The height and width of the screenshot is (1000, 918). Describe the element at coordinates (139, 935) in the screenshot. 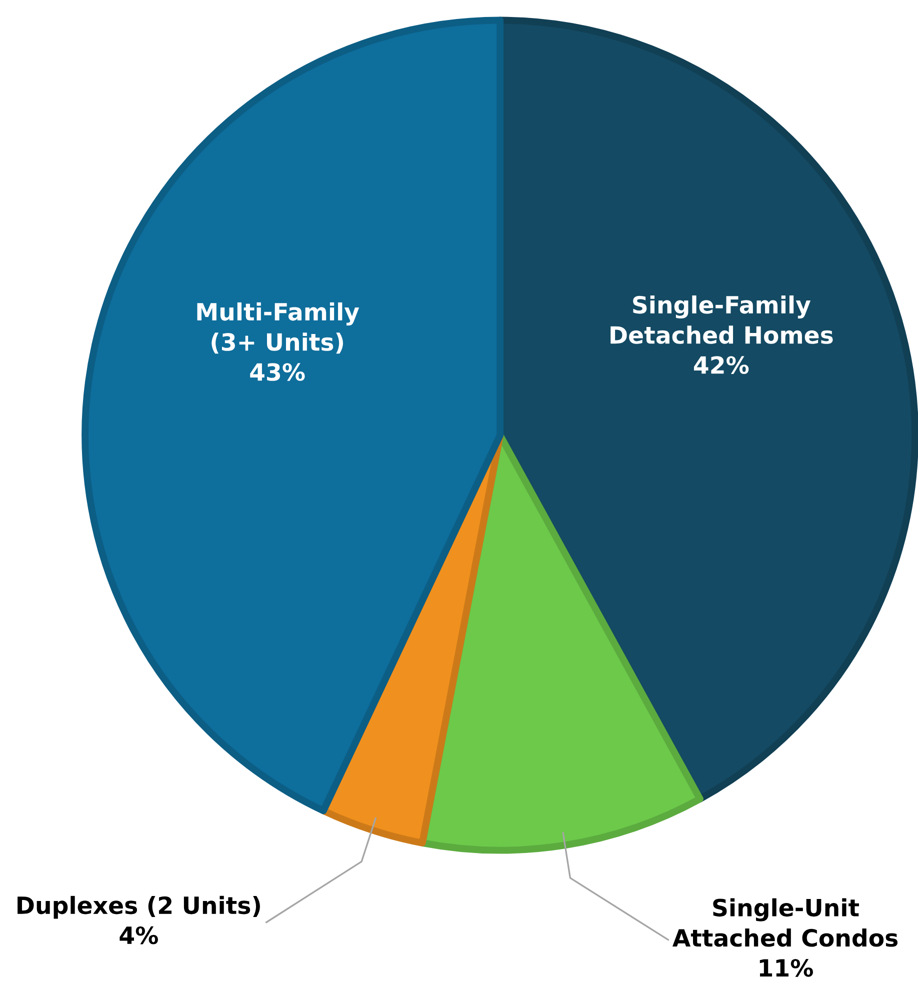

I see `data-label: 4%` at that location.